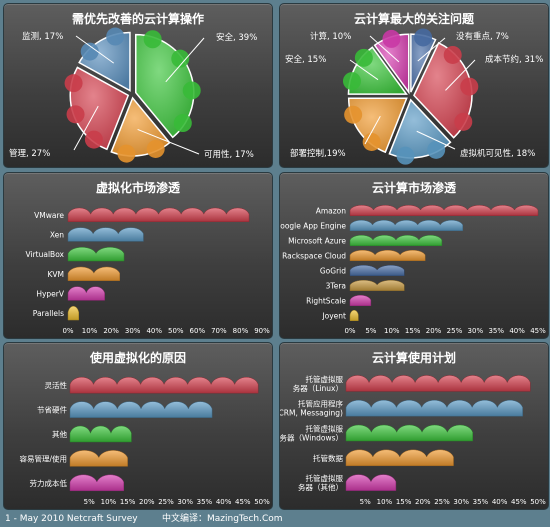  I want to click on chart-title: 云计算使用计划, so click(414, 357).